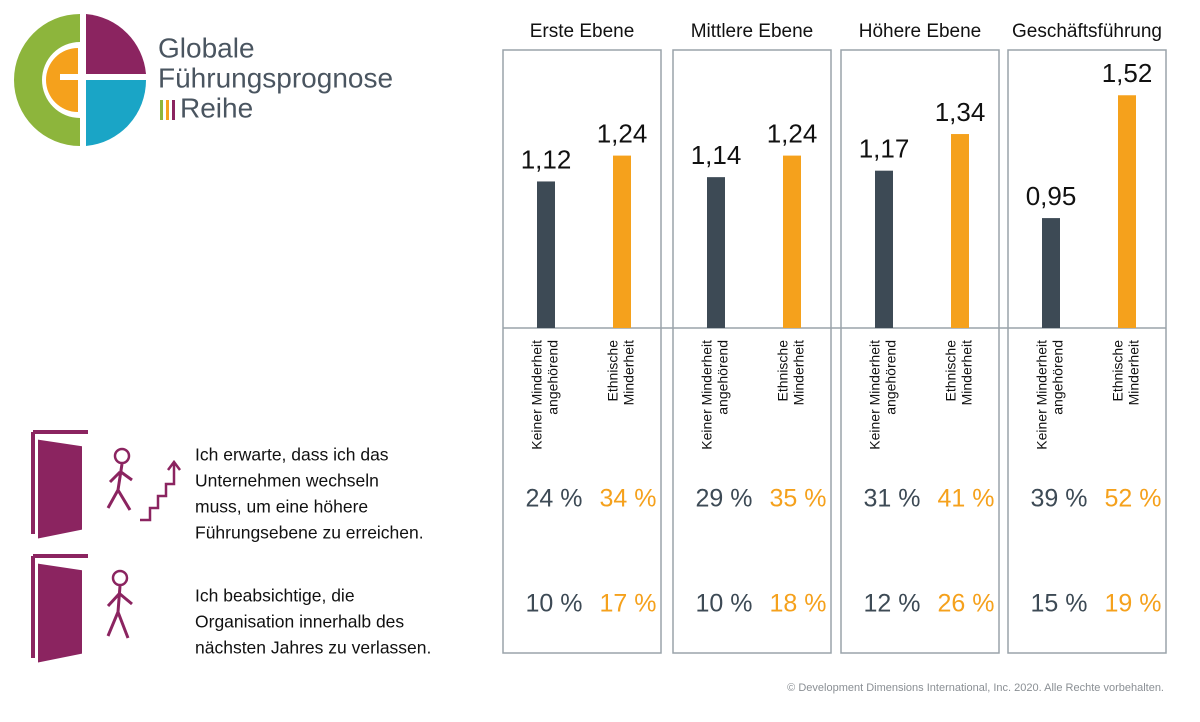  What do you see at coordinates (582, 31) in the screenshot?
I see `panel-title: Erste Ebene` at bounding box center [582, 31].